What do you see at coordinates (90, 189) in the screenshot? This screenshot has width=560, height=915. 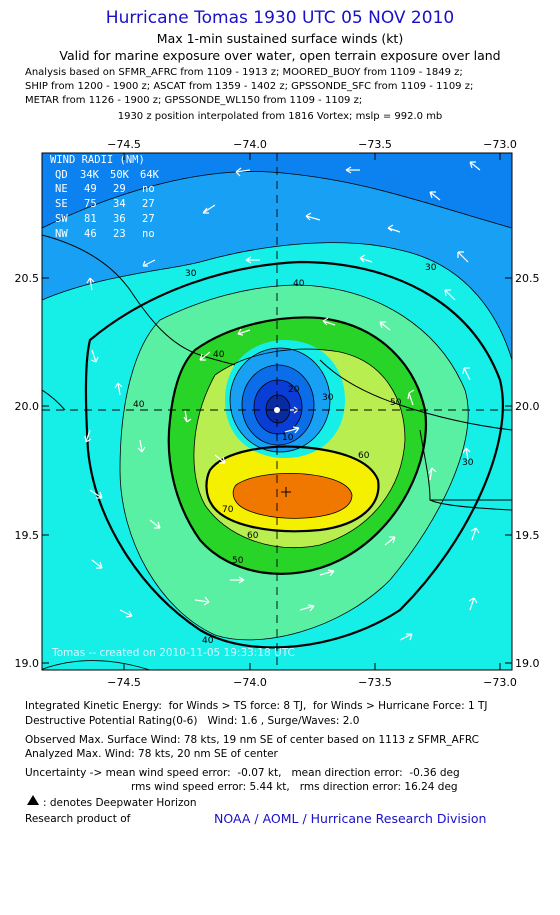 I see `wind-radii-cell: 49` at bounding box center [90, 189].